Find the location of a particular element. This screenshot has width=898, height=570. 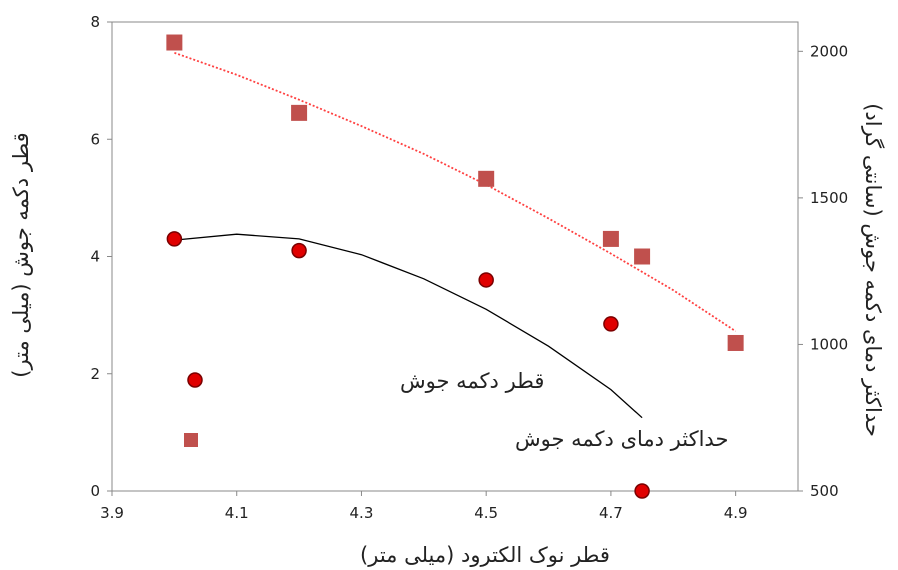

x-axis-ticks: 3.9 4.1 4.3 4.5 4.7 4.9 is located at coordinates (424, 506).